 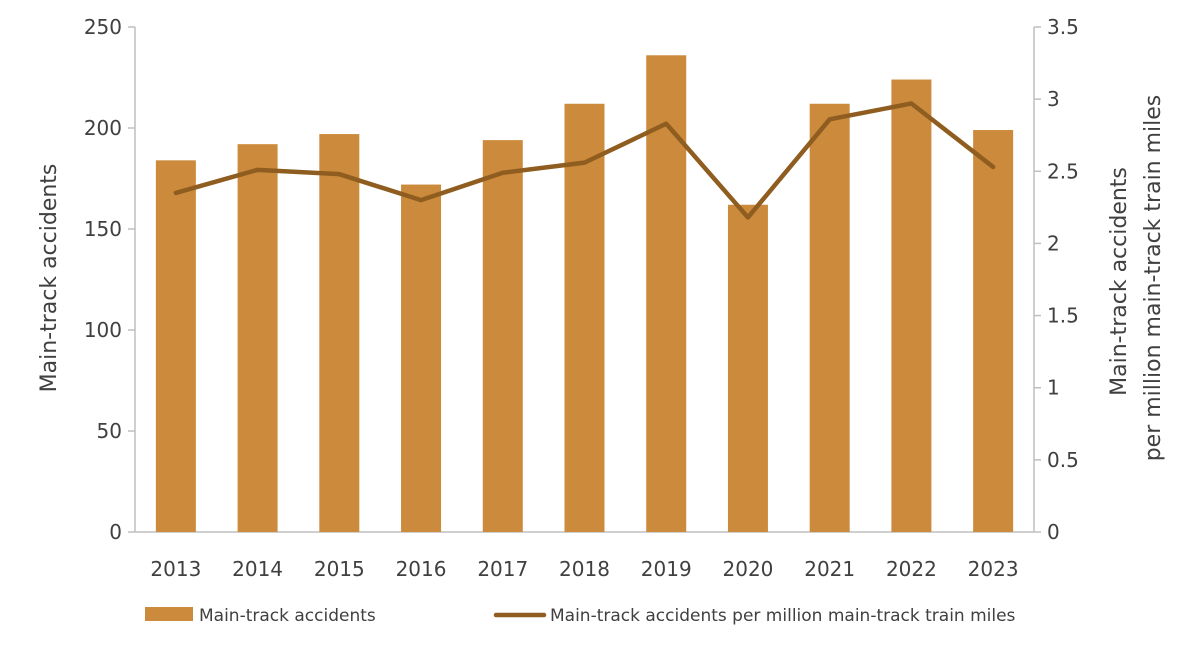 I want to click on bar-2020, so click(x=747, y=368).